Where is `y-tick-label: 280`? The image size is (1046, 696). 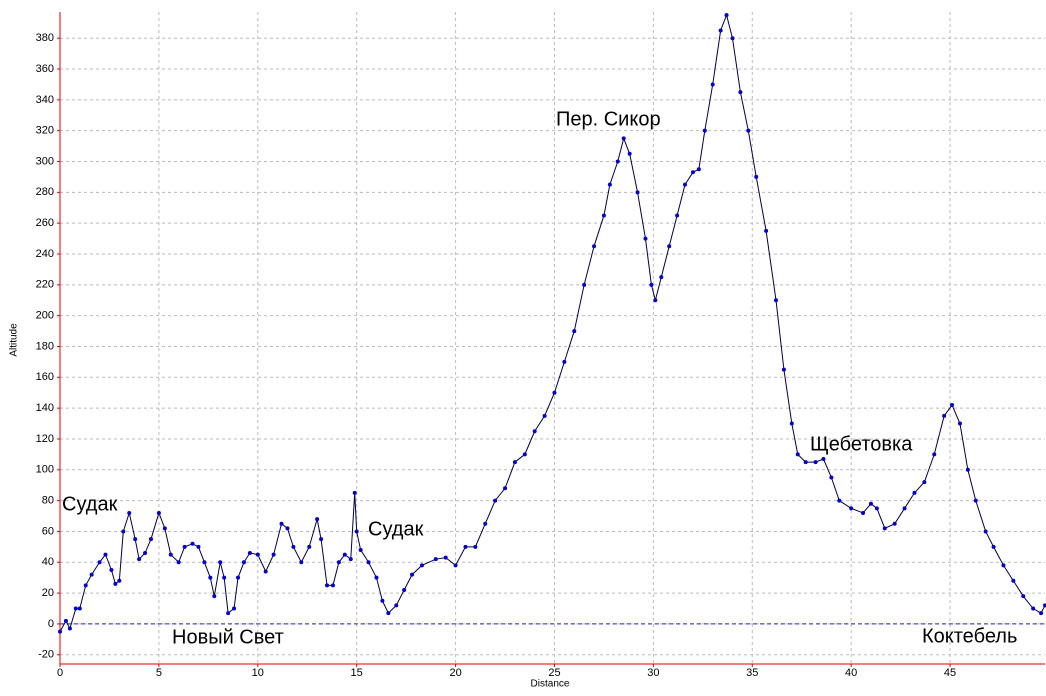 y-tick-label: 280 is located at coordinates (45, 192).